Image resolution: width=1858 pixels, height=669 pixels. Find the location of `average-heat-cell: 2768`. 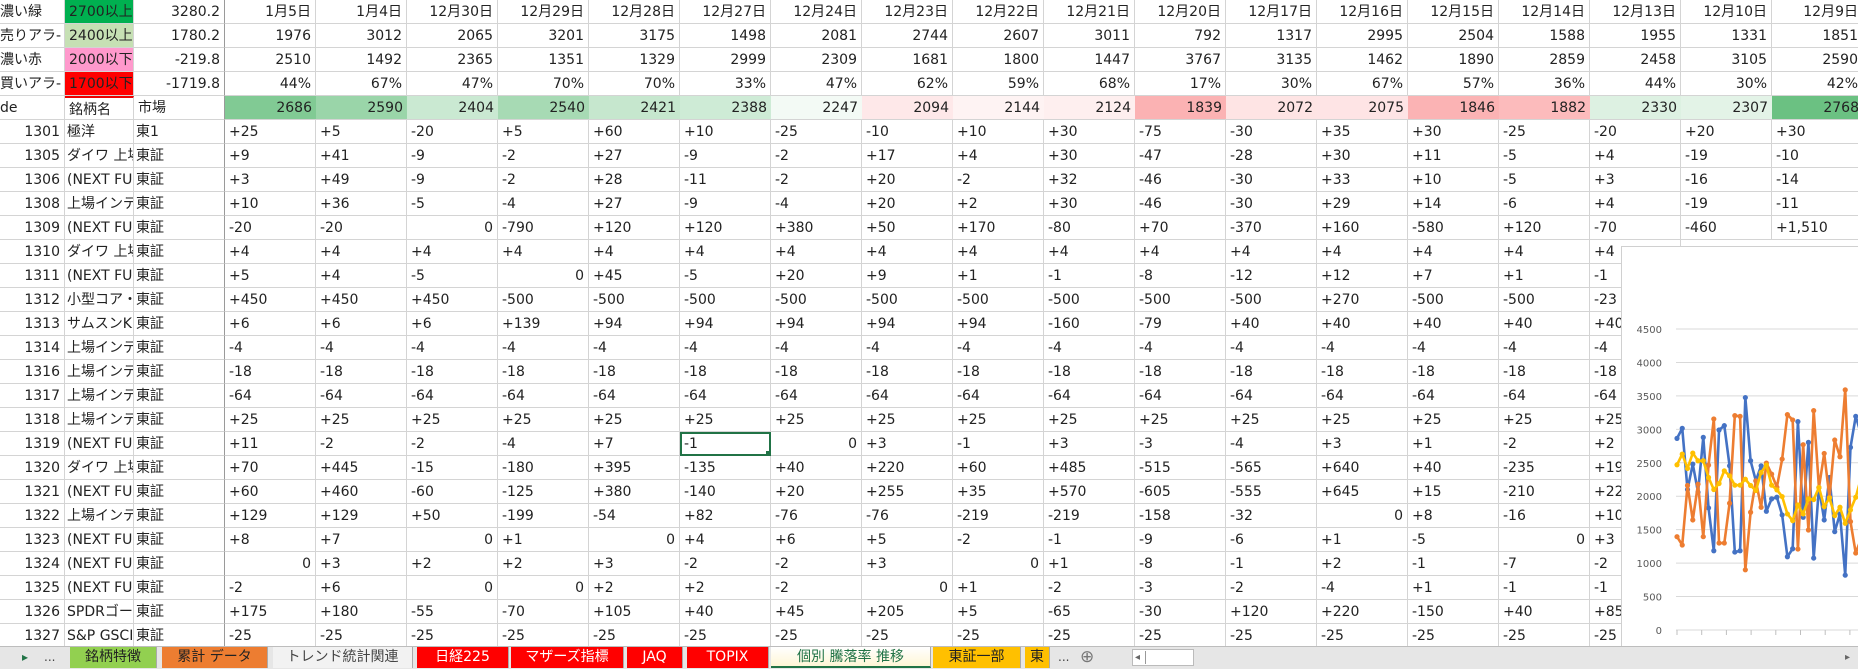

average-heat-cell: 2768 is located at coordinates (1815, 108).